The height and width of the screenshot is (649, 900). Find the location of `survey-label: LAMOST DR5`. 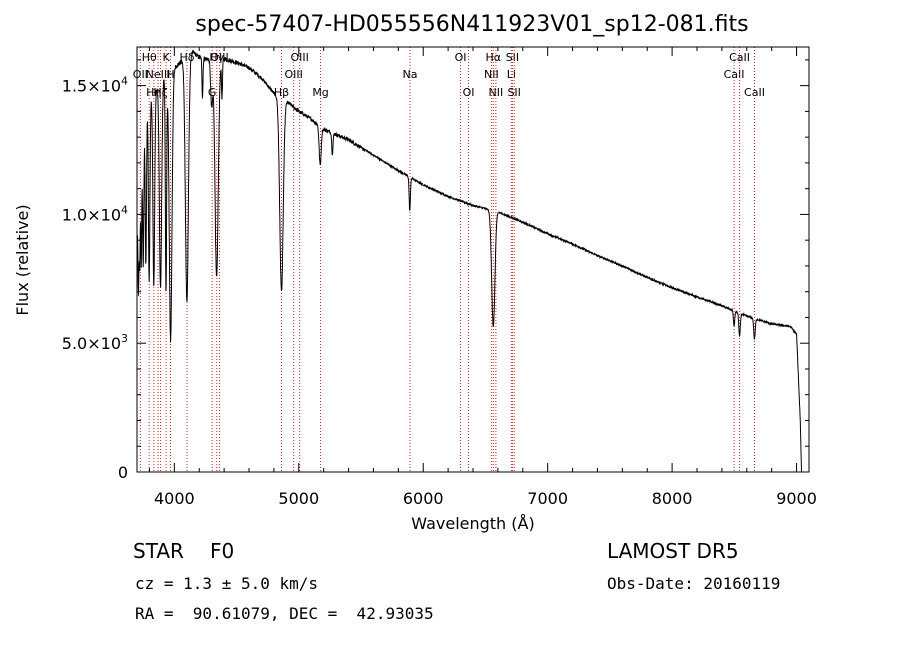

survey-label: LAMOST DR5 is located at coordinates (673, 551).